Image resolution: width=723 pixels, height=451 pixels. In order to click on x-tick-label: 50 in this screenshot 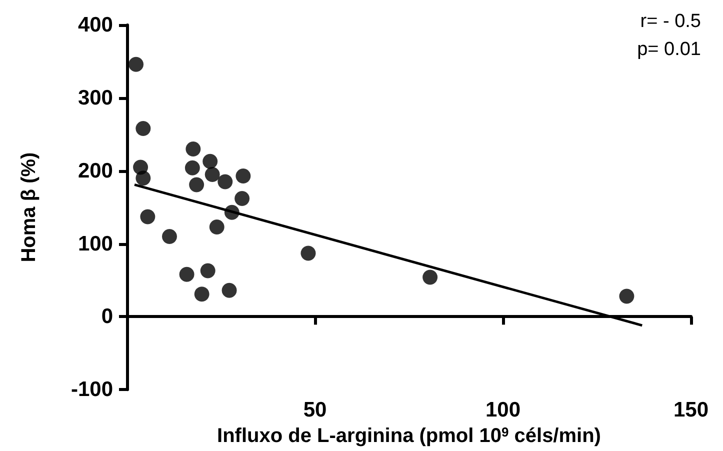, I will do `click(315, 410)`.